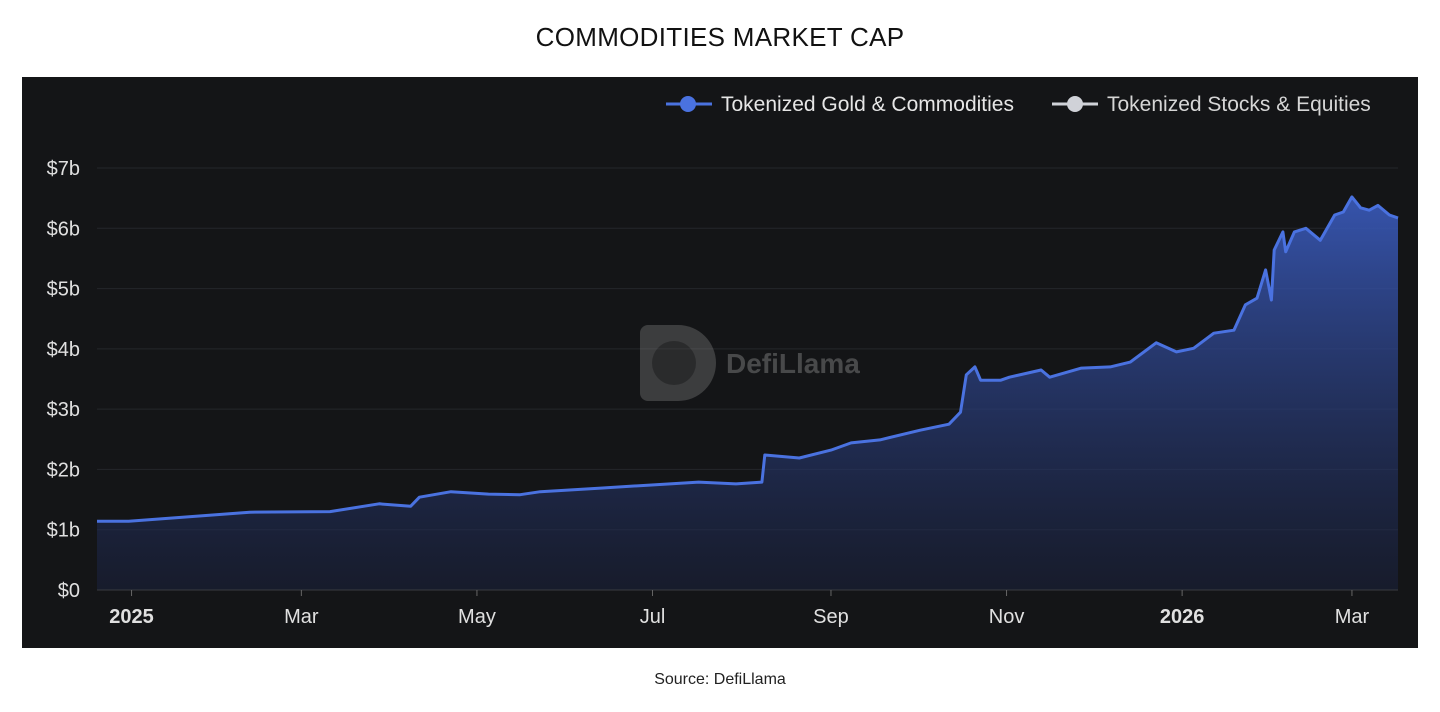  Describe the element at coordinates (1239, 104) in the screenshot. I see `legend-label: Tokenized Stocks & Equities` at that location.